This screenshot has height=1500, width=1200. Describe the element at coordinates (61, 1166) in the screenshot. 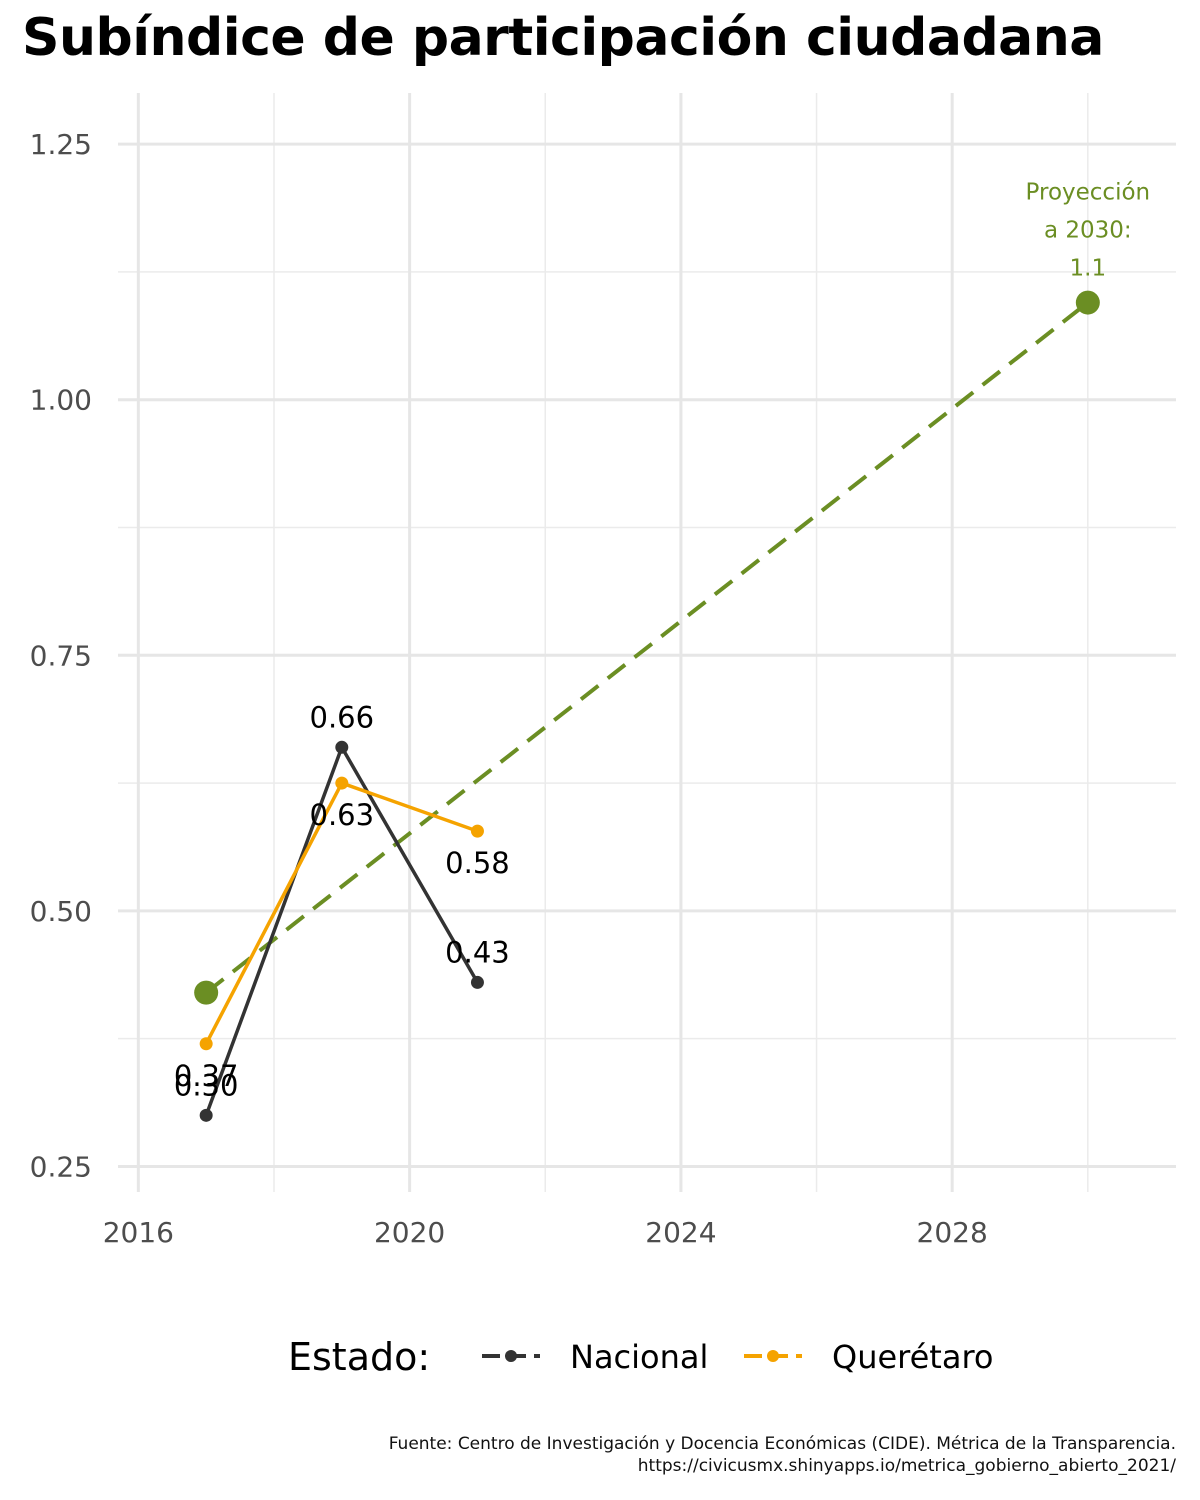

I see `y-tick-label: 0.25` at that location.